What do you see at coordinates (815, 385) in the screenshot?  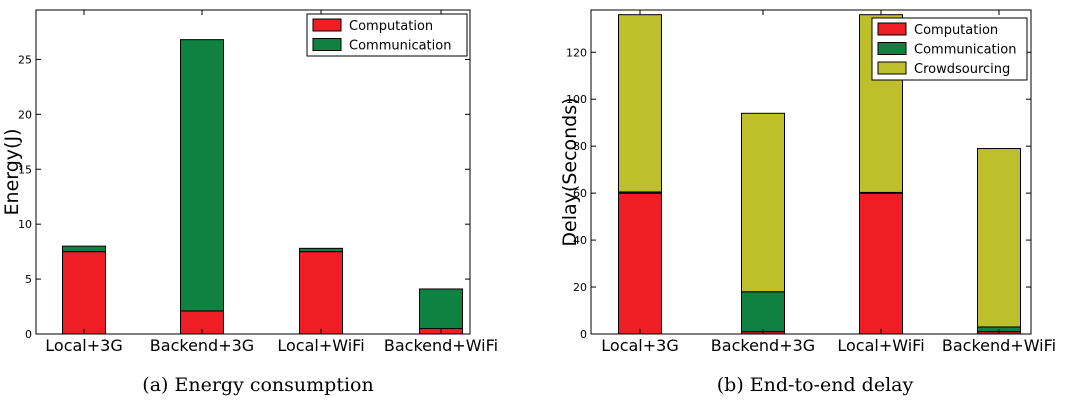 I see `delay-caption: (b) End-to-end delay` at bounding box center [815, 385].